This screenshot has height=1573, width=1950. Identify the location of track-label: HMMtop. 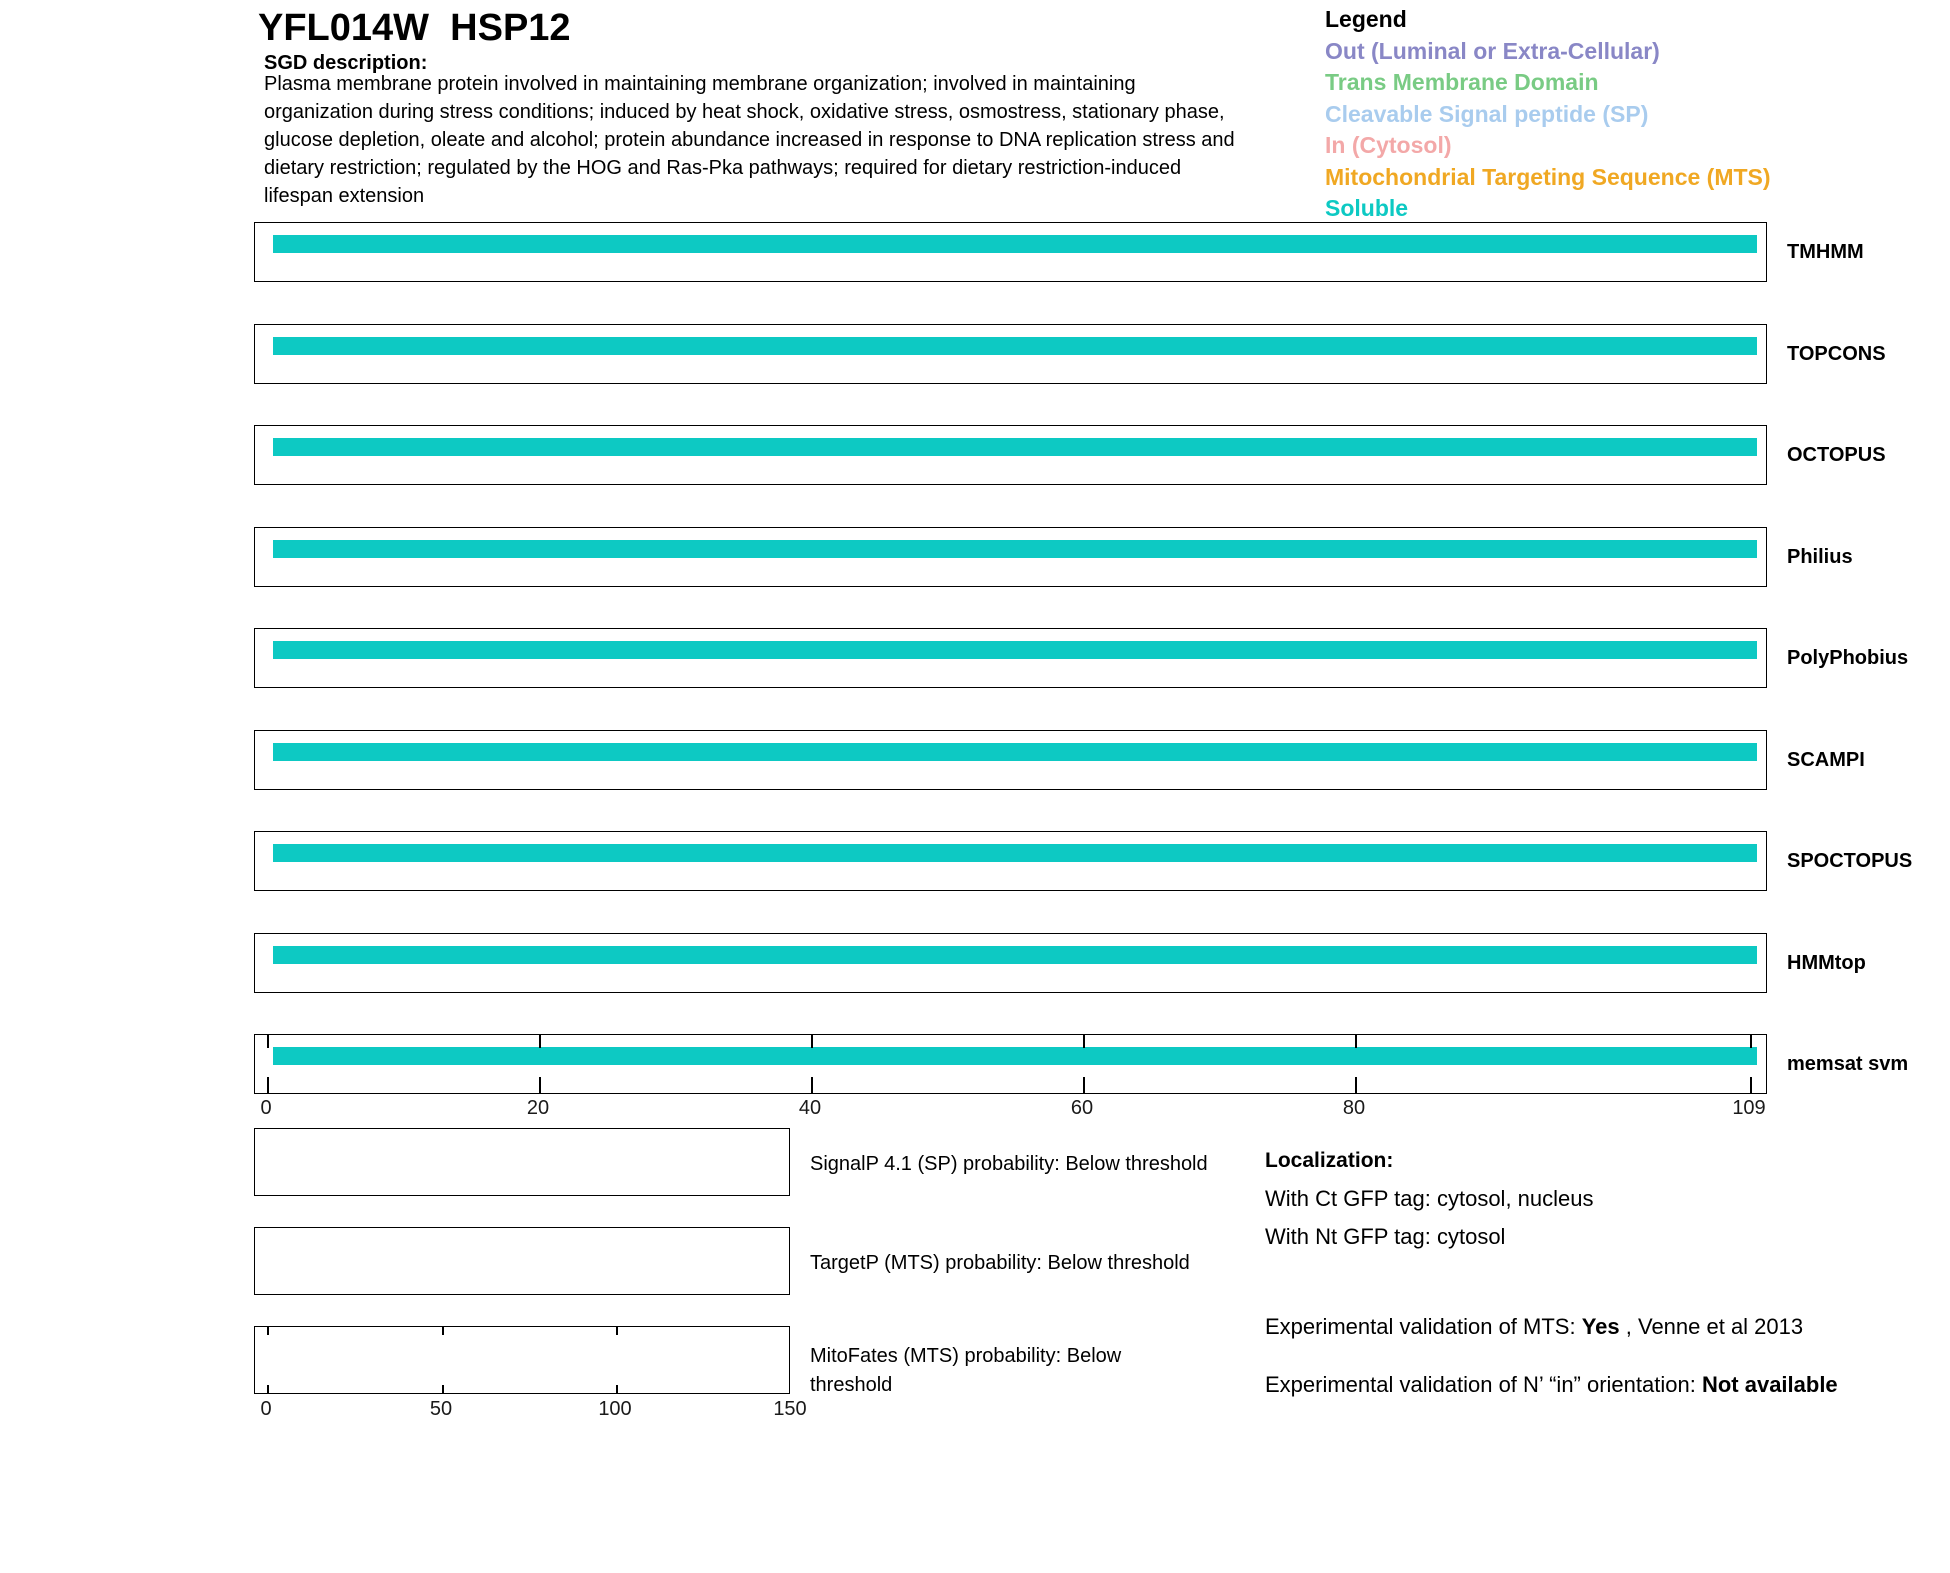
(1826, 963).